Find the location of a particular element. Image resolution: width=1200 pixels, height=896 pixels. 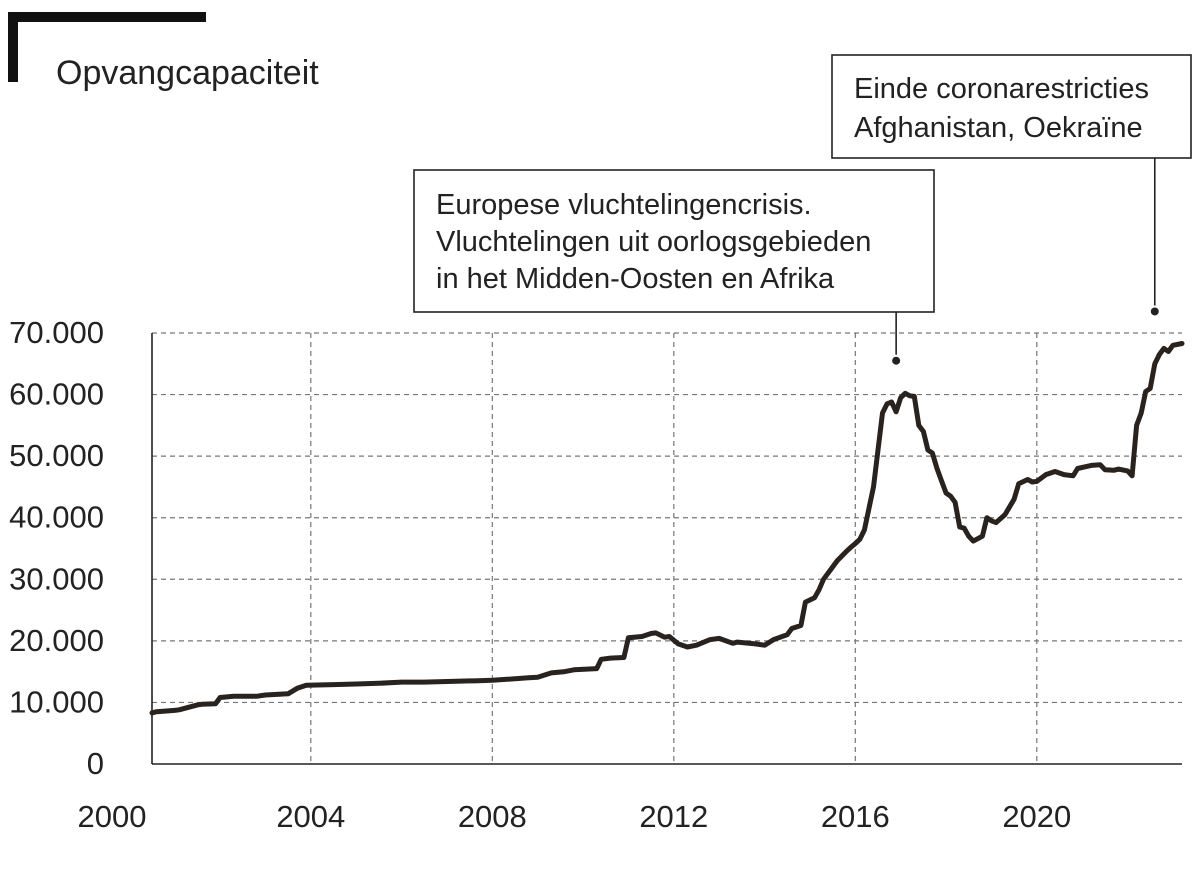

annotation-text-0-0: Europese vluchtelingencrisis. is located at coordinates (624, 205).